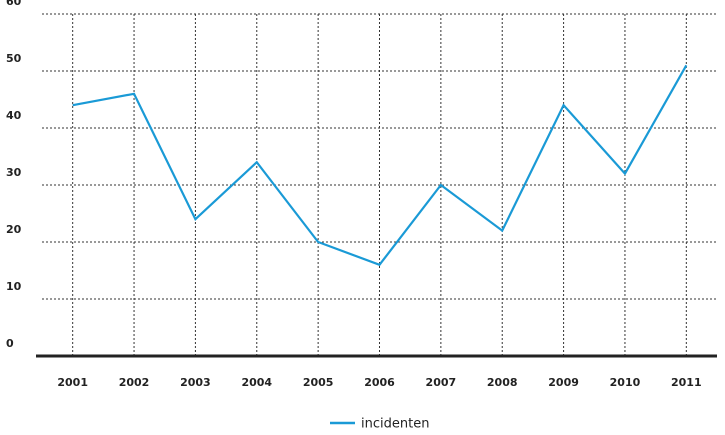  What do you see at coordinates (195, 382) in the screenshot?
I see `x-tick-label: 2003` at bounding box center [195, 382].